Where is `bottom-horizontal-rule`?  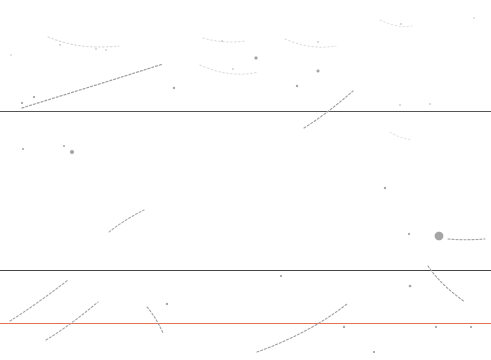 bottom-horizontal-rule is located at coordinates (245, 323).